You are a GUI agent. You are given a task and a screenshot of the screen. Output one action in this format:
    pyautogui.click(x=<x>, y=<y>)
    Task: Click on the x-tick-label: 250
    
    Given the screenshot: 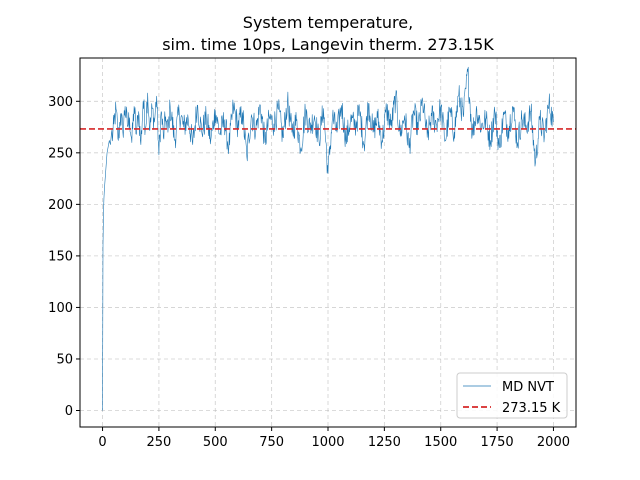 What is the action you would take?
    pyautogui.click(x=158, y=442)
    